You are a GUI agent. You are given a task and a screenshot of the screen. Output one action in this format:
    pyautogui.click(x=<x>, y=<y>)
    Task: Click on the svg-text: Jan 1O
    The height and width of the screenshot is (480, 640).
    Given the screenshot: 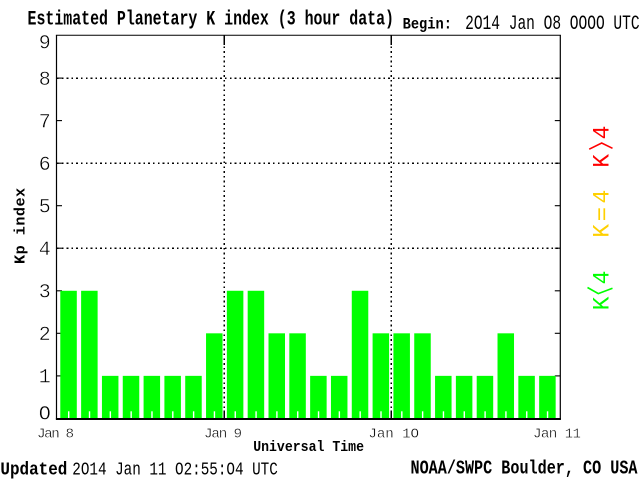 What is the action you would take?
    pyautogui.click(x=393, y=435)
    